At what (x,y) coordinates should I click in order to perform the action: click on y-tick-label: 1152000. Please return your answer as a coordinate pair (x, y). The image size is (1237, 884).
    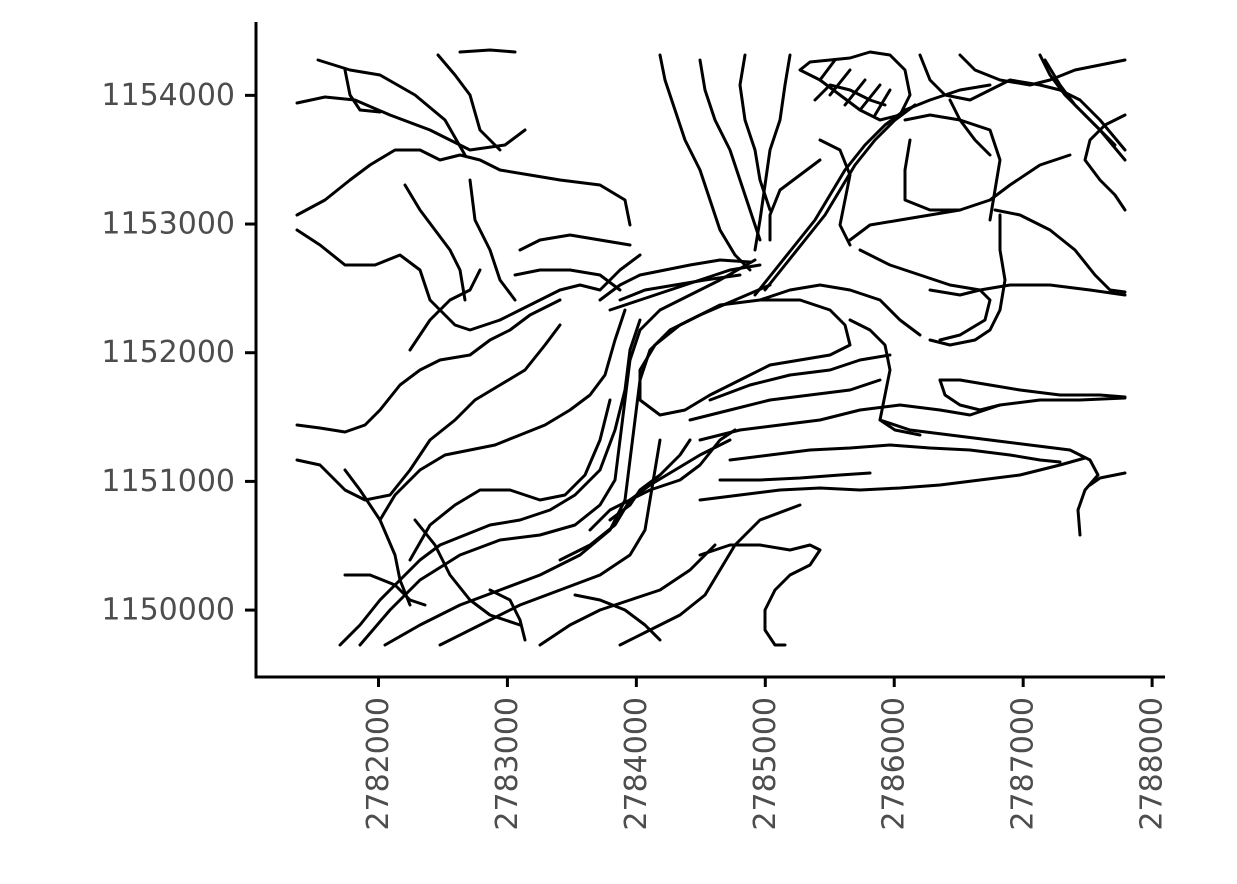
    Looking at the image, I should click on (168, 352).